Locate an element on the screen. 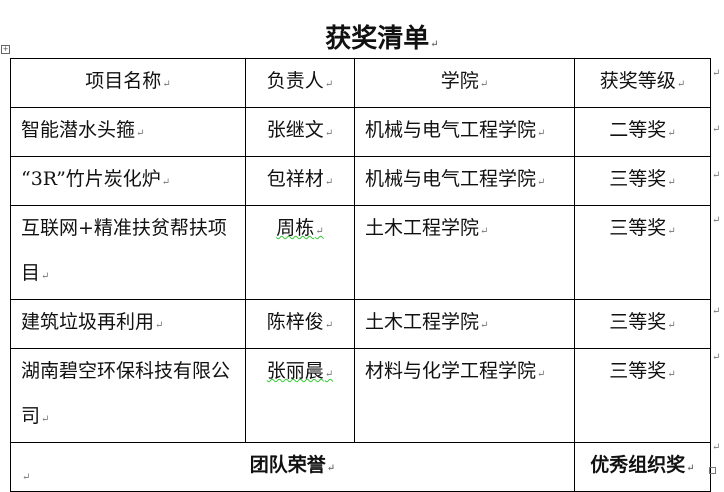  cell-text: 建筑垃圾再利用 is located at coordinates (92, 322).